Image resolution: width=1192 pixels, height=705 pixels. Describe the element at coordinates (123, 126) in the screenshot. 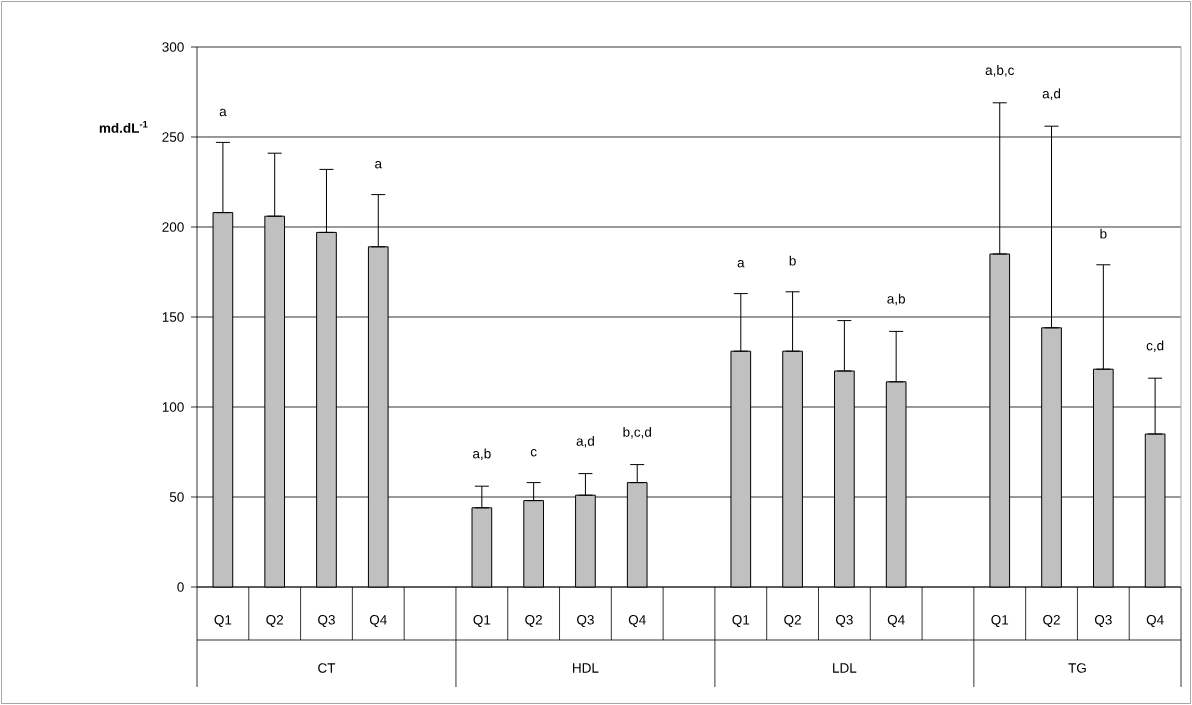

I see `y-axis-title: md.dL$^{-1}$` at that location.